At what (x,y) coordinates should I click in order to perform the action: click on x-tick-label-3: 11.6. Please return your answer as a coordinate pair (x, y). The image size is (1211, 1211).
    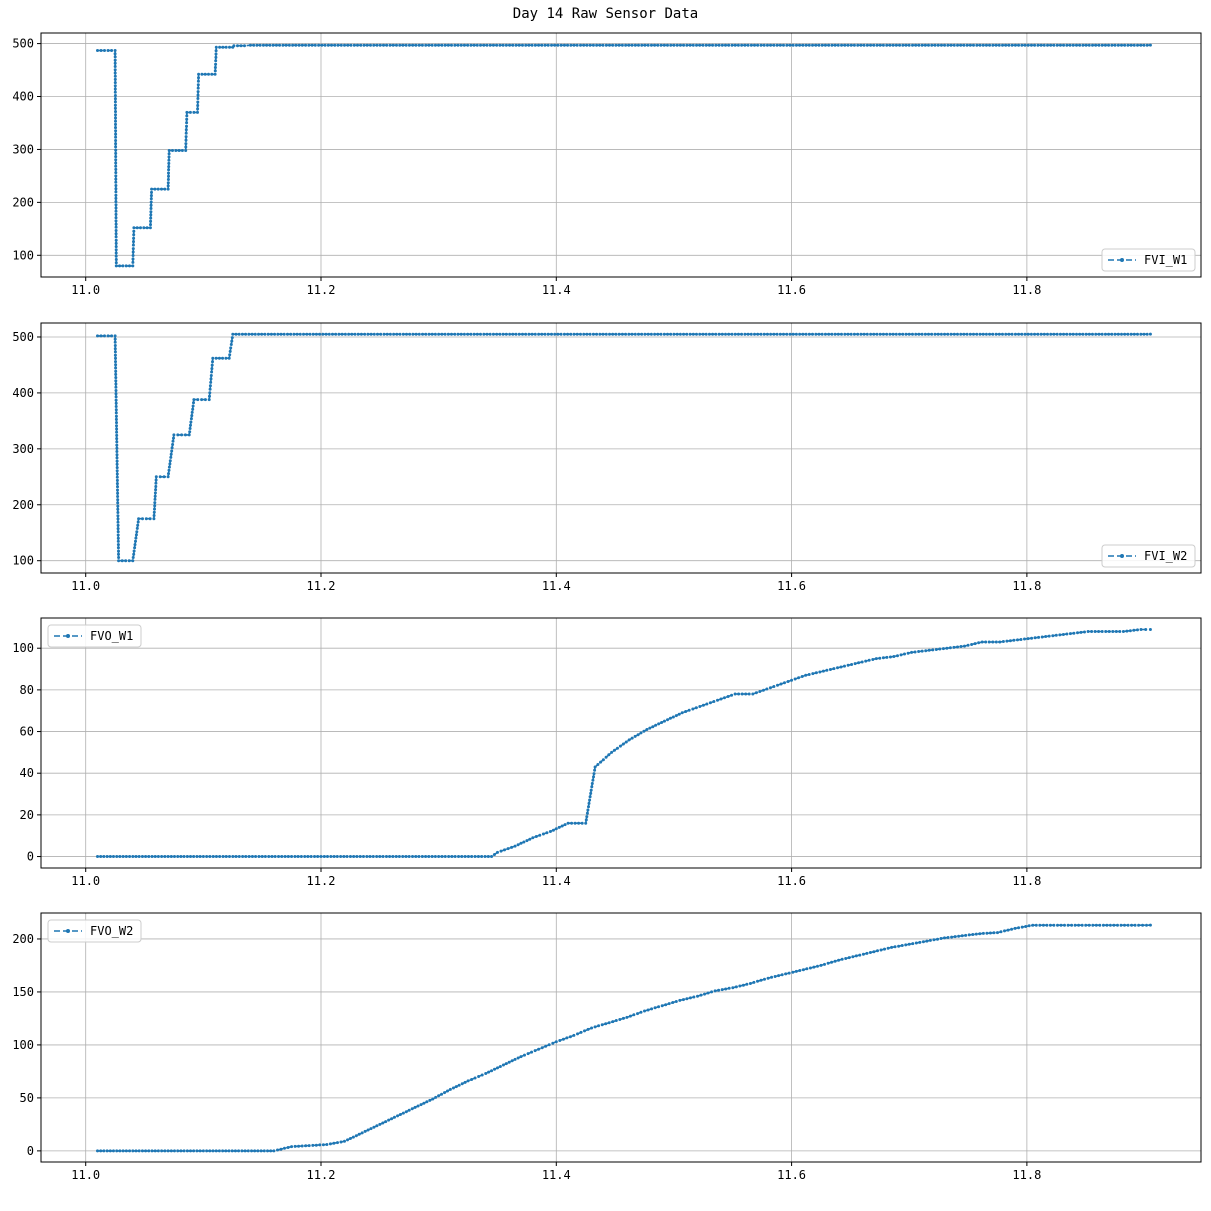
    Looking at the image, I should click on (791, 879).